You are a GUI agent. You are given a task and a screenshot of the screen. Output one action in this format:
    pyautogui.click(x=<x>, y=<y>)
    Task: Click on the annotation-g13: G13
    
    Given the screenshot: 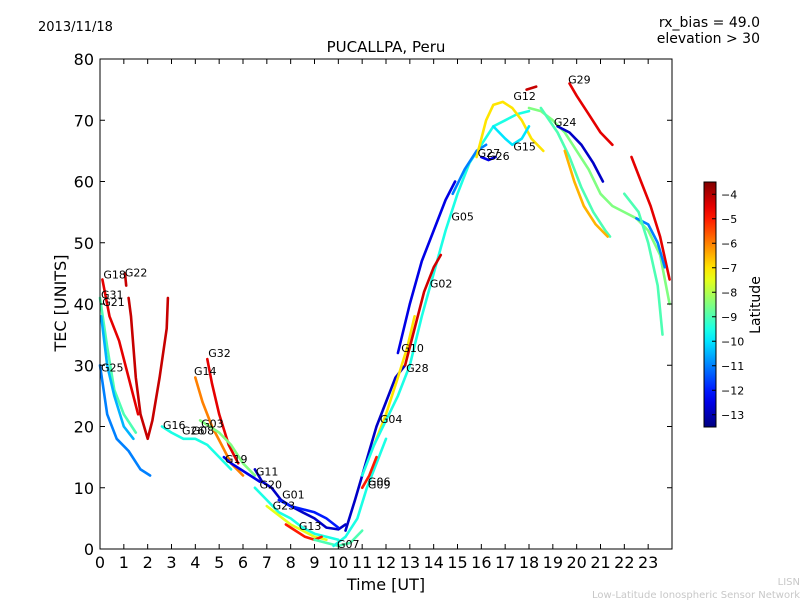 What is the action you would take?
    pyautogui.click(x=310, y=526)
    